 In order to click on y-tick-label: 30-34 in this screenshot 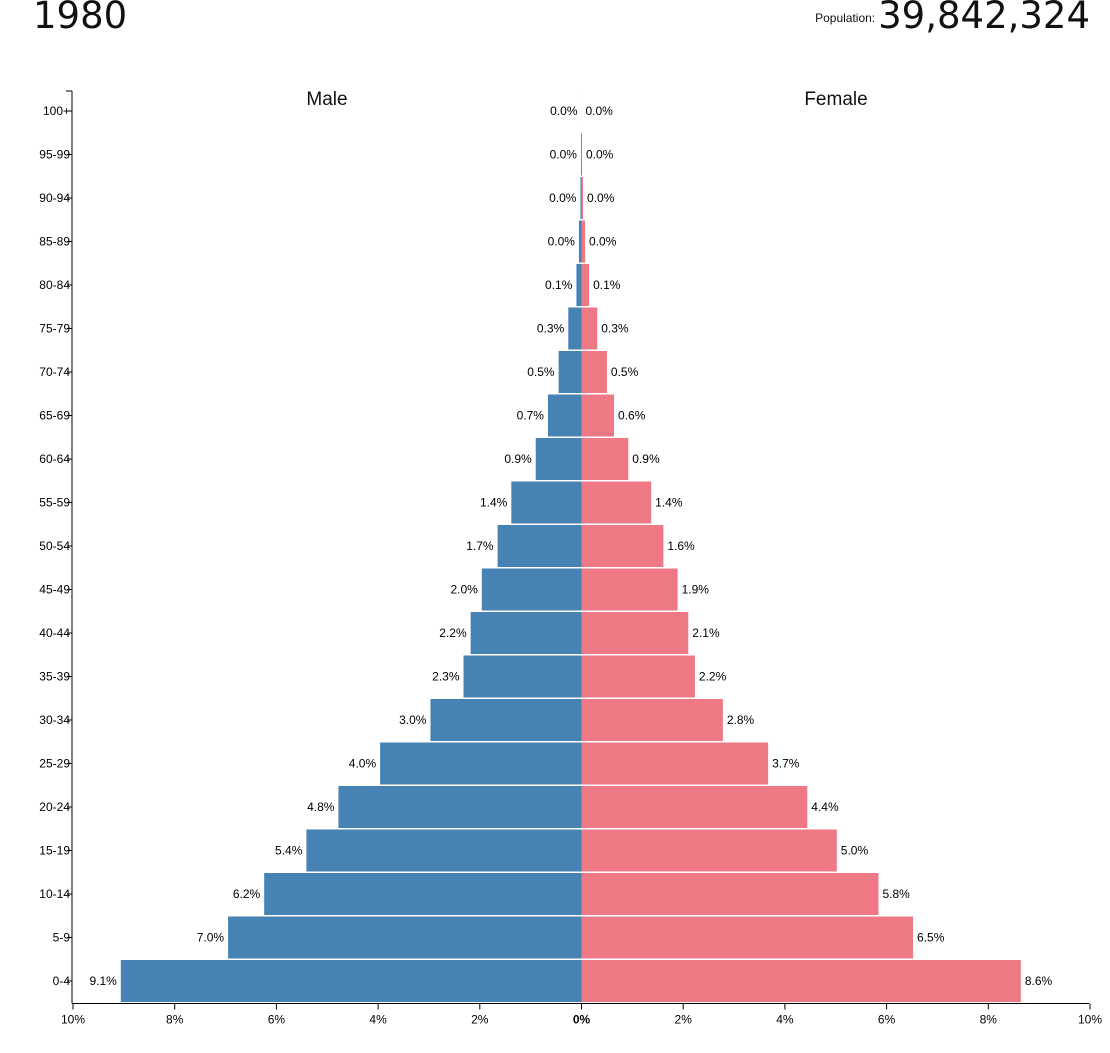, I will do `click(54, 720)`.